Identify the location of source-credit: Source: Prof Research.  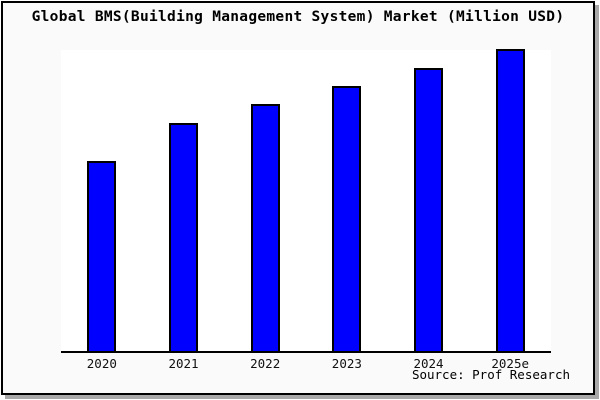
(490, 374).